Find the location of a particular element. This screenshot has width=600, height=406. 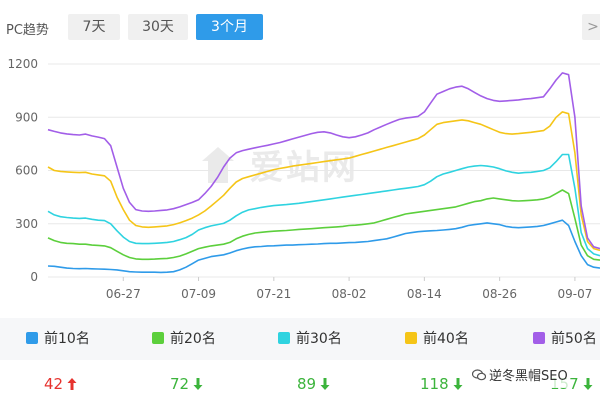

credit-watermark: 逆冬黑帽SEO is located at coordinates (520, 377).